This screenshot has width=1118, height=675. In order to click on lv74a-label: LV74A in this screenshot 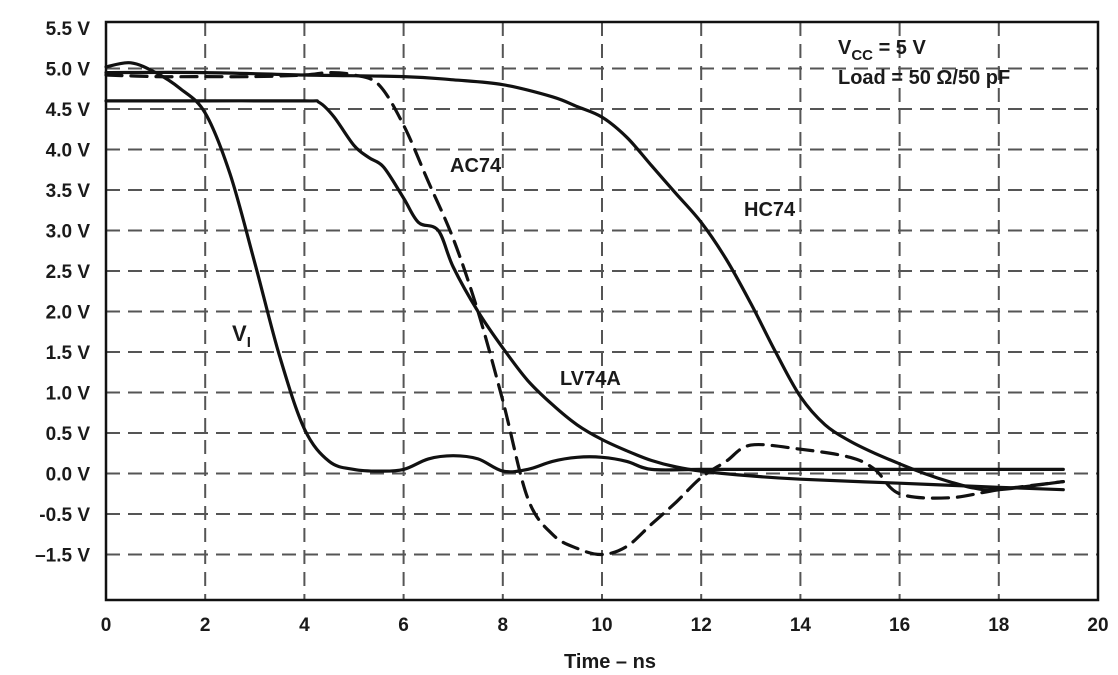, I will do `click(590, 379)`.